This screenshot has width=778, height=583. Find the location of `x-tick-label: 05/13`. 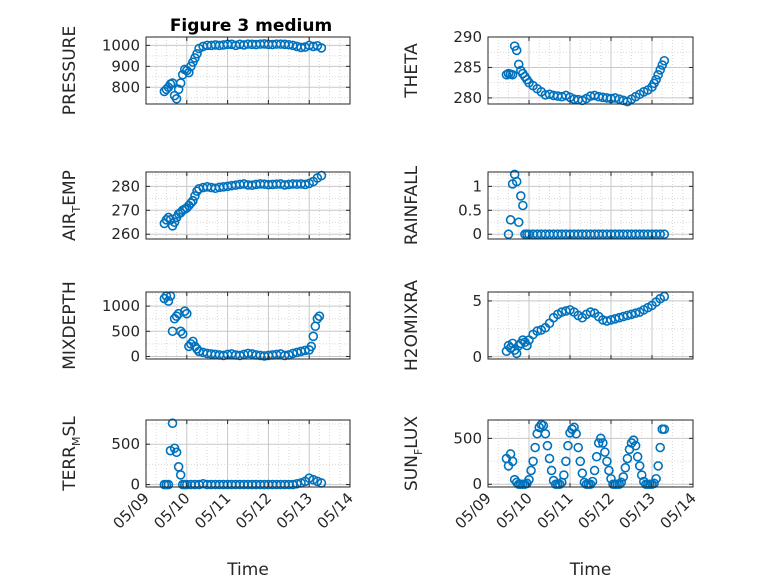

x-tick-label: 05/13 is located at coordinates (637, 510).